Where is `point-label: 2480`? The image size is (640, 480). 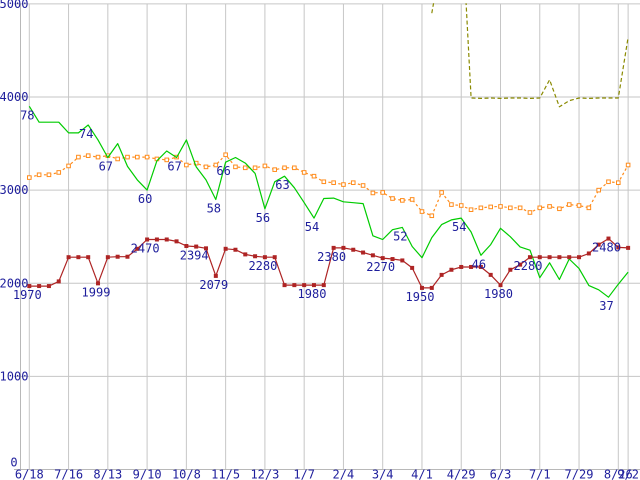 point-label: 2480 is located at coordinates (606, 248).